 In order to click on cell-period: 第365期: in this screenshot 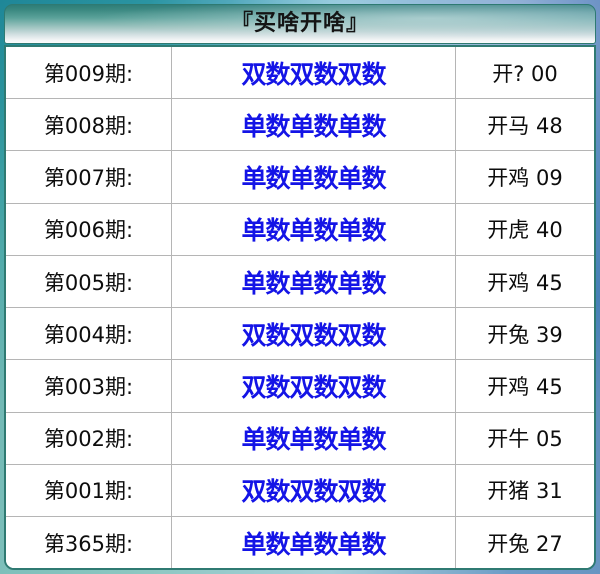, I will do `click(89, 542)`.